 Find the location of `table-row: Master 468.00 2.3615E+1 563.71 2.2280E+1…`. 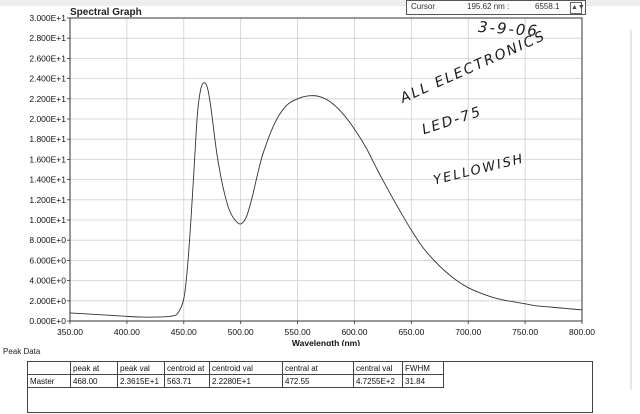

table-row: Master 468.00 2.3615E+1 563.71 2.2280E+1… is located at coordinates (235, 381).